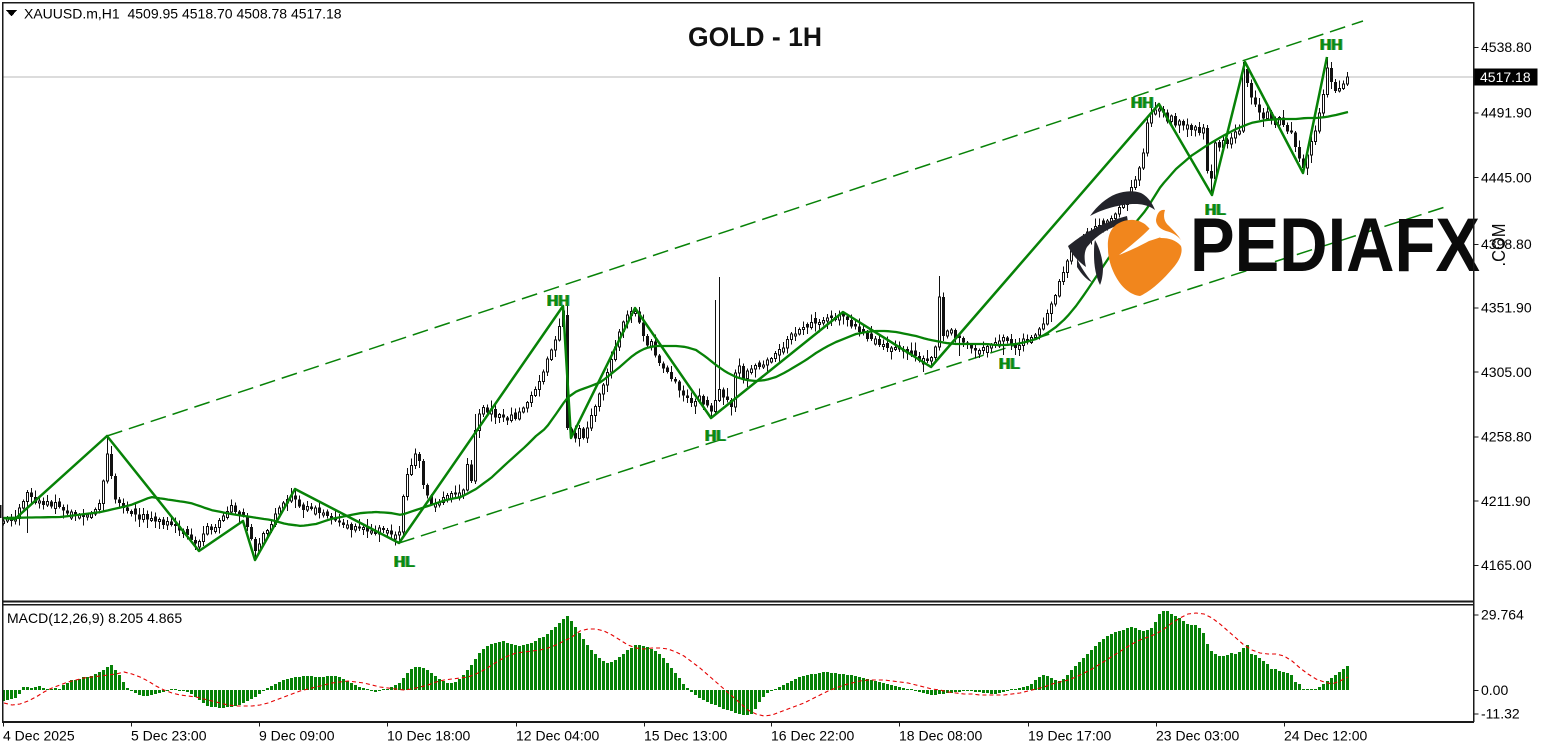 Image resolution: width=1545 pixels, height=749 pixels. Describe the element at coordinates (1506, 372) in the screenshot. I see `svg-text: 4305.00` at that location.